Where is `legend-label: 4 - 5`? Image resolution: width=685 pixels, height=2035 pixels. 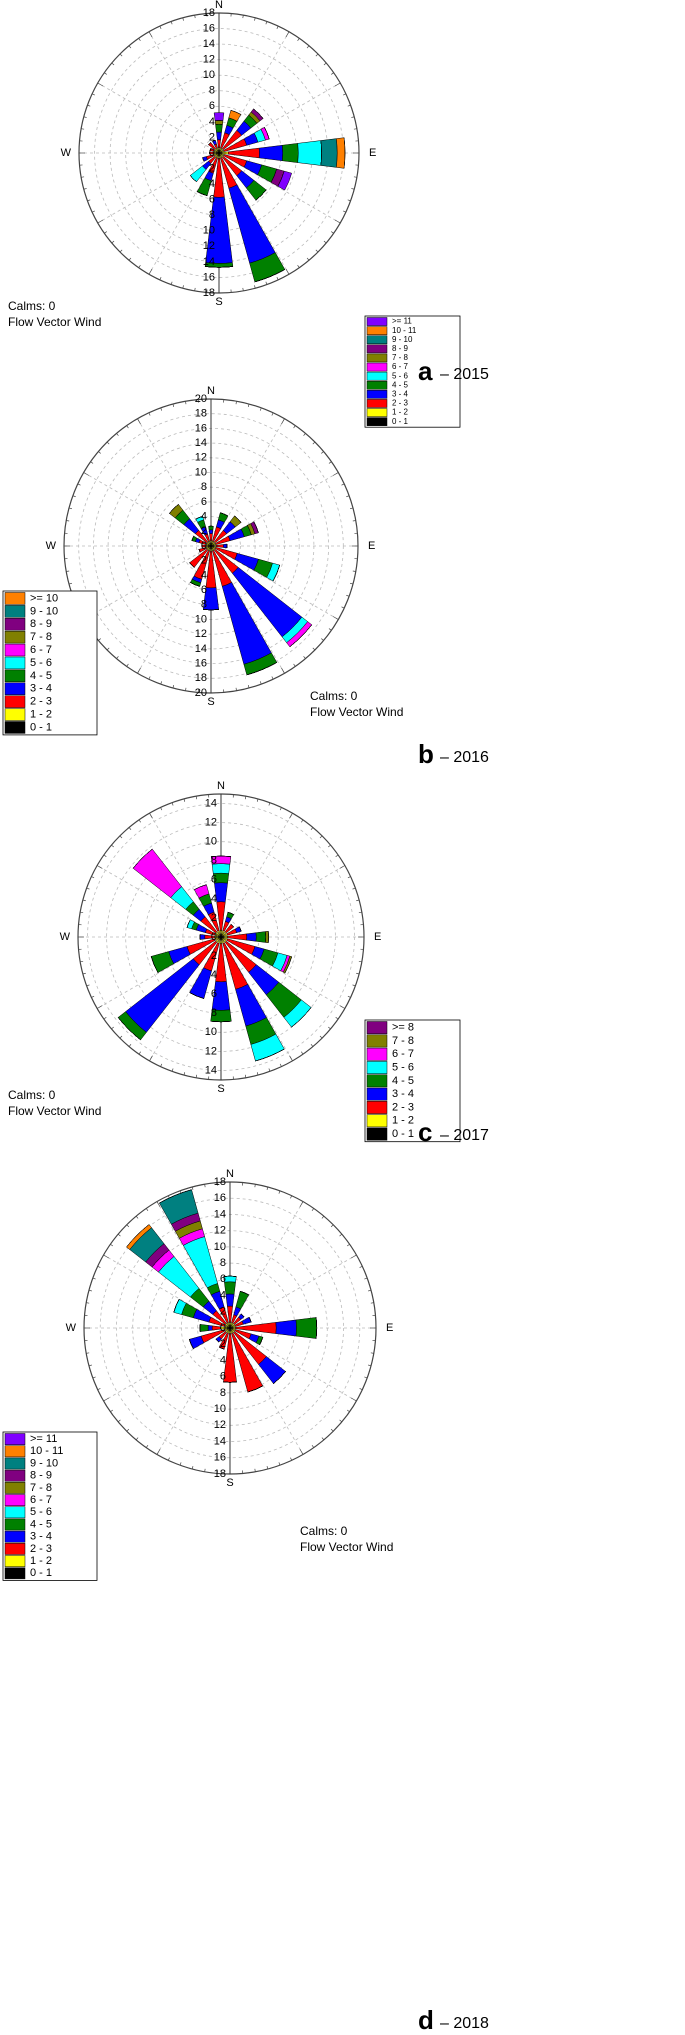
legend-label: 4 - 5 is located at coordinates (41, 676).